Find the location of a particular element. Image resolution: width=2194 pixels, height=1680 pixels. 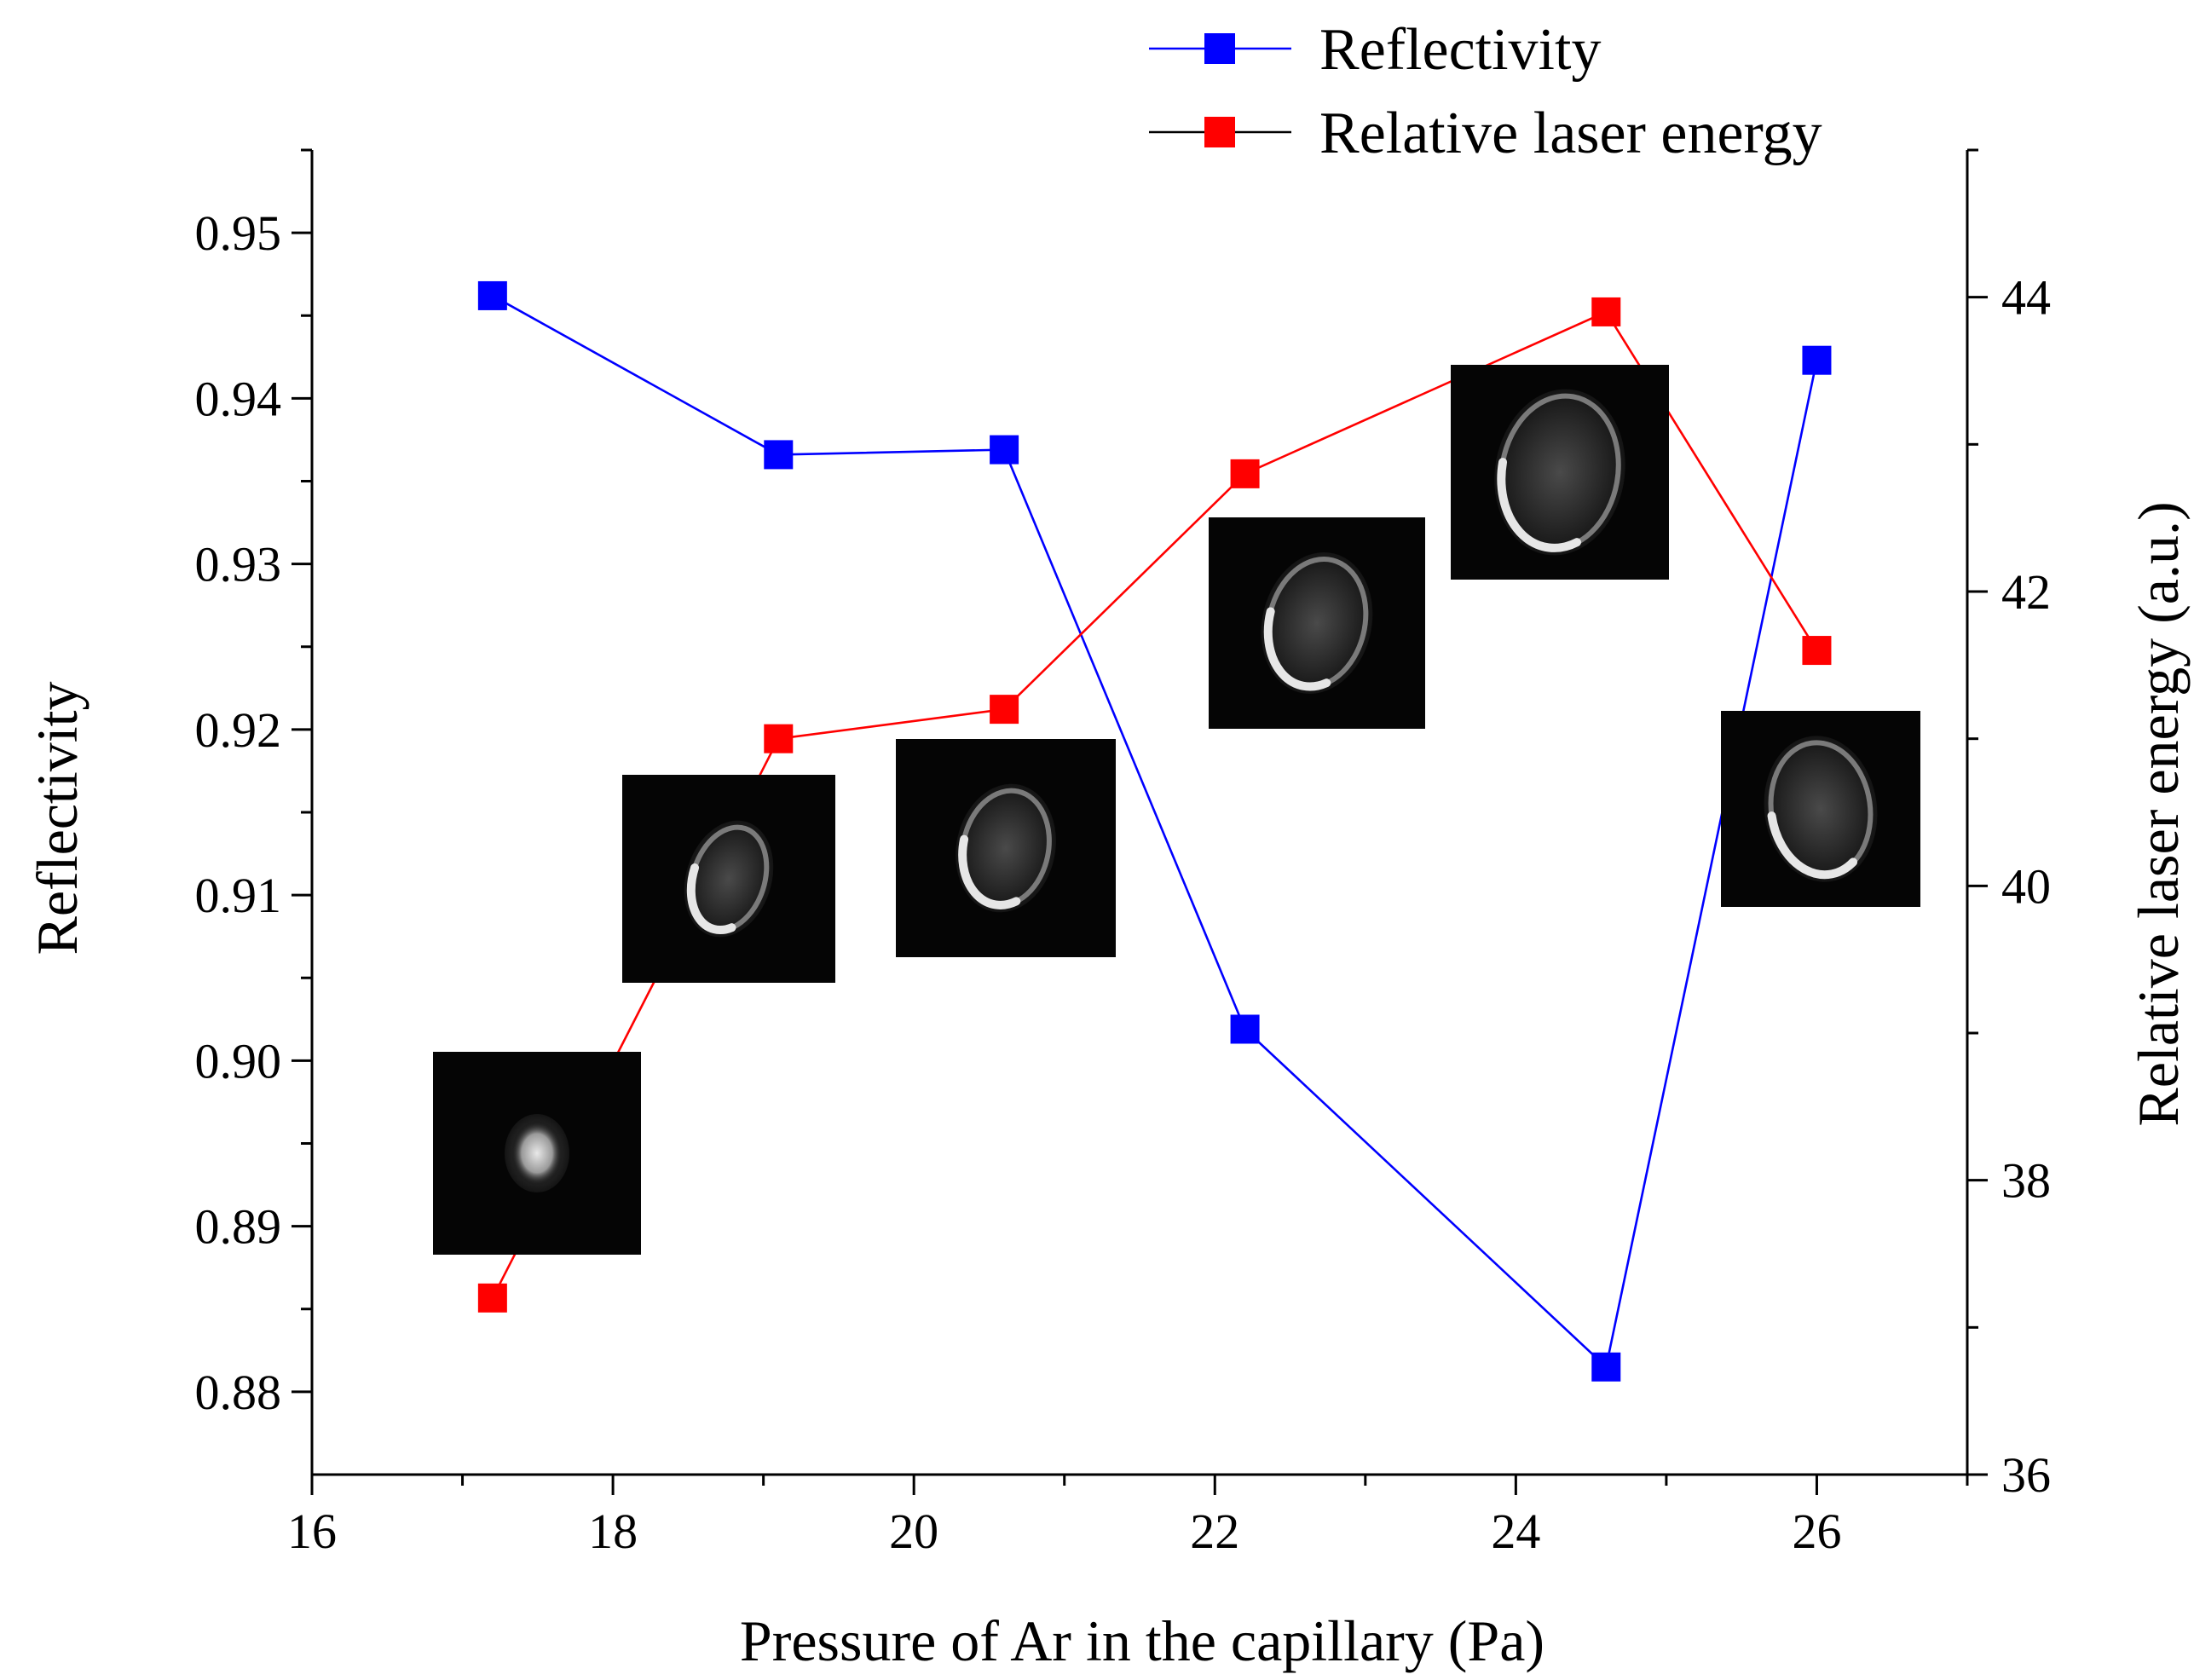

beam-profile-17.2-pa is located at coordinates (537, 1153).